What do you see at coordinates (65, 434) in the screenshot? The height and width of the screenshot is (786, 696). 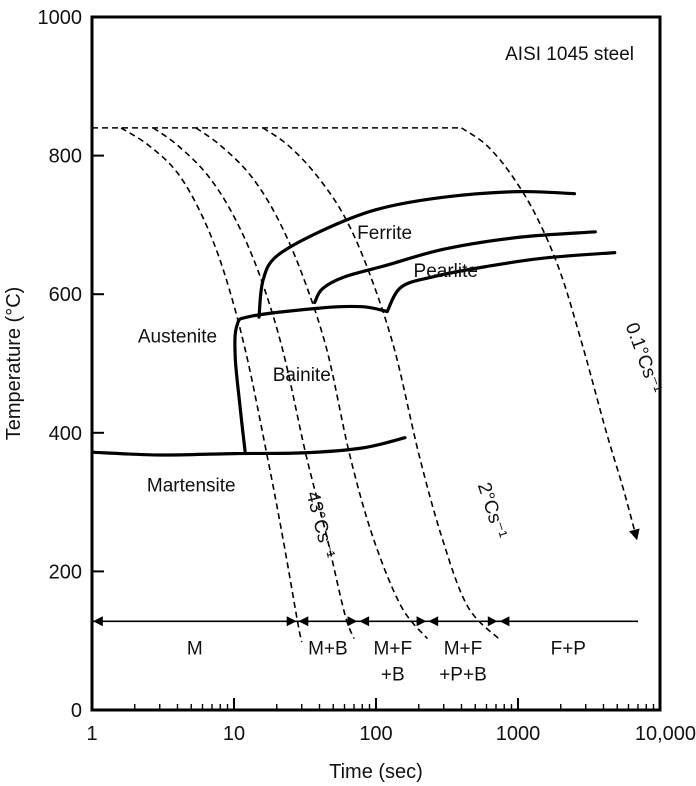 I see `y-tick-label: 400` at bounding box center [65, 434].